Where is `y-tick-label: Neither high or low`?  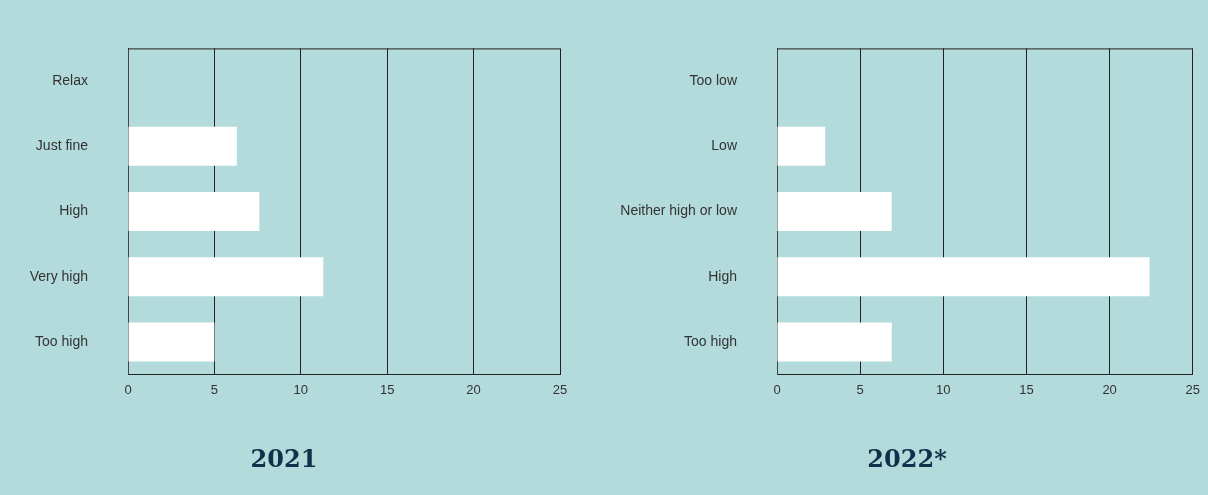 y-tick-label: Neither high or low is located at coordinates (679, 210).